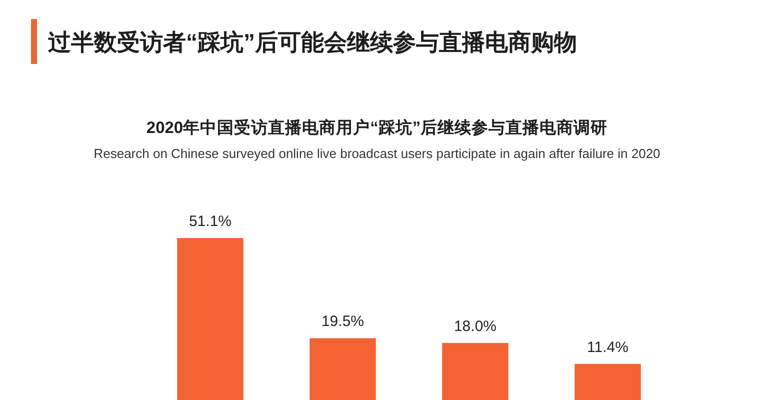 This screenshot has width=769, height=400. What do you see at coordinates (377, 153) in the screenshot?
I see `text: Research on Chinese surveyed online live broadcast users participate in again after failure in 2020` at bounding box center [377, 153].